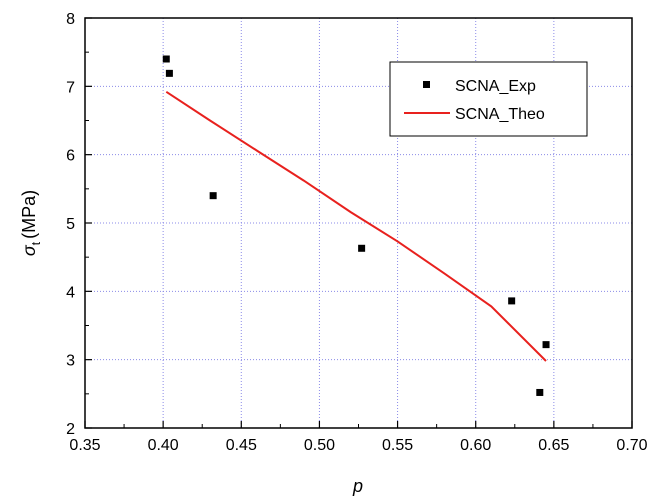 This screenshot has width=650, height=498. Describe the element at coordinates (319, 445) in the screenshot. I see `x-tick-label: 0.50` at that location.